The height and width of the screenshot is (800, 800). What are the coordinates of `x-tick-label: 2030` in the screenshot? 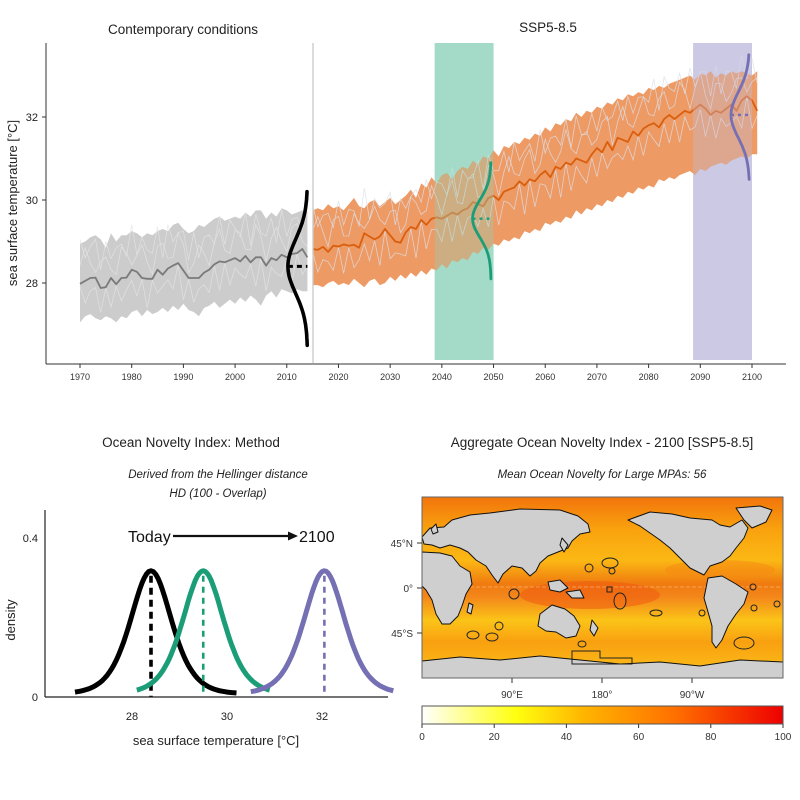 It's located at (390, 377).